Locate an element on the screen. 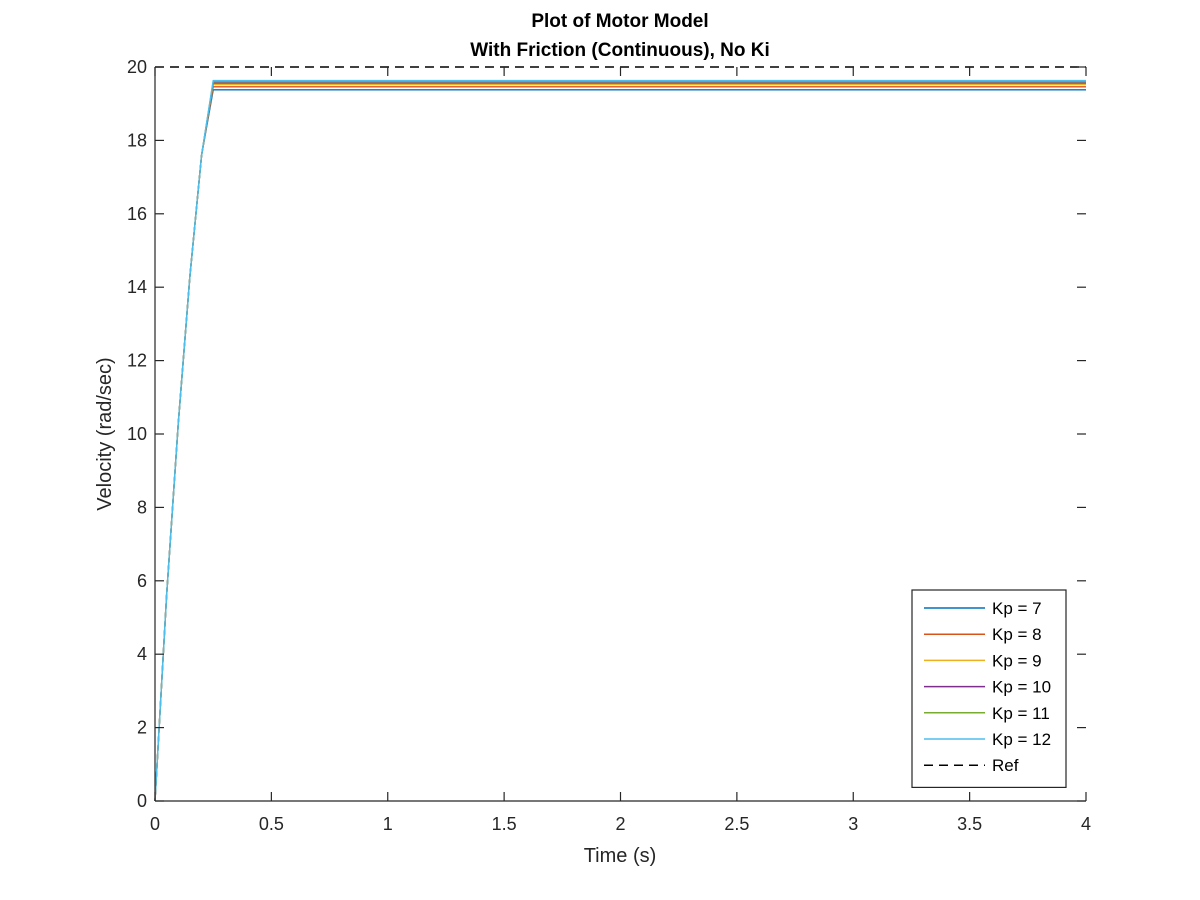 The width and height of the screenshot is (1200, 900). y-tick-label: 4 is located at coordinates (142, 654).